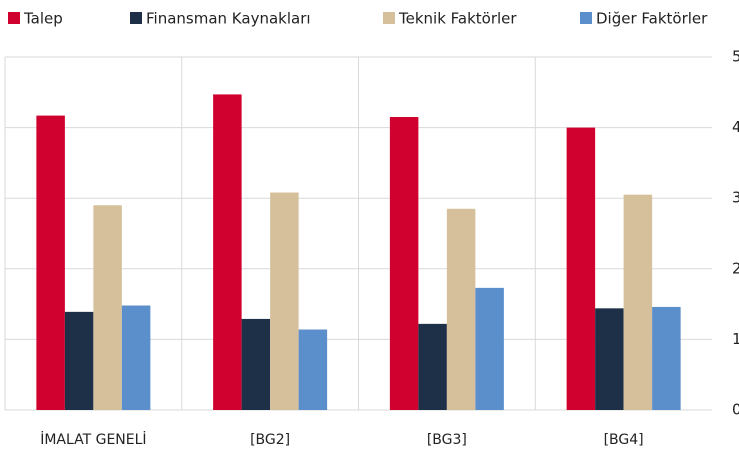  Describe the element at coordinates (457, 19) in the screenshot. I see `legend-label: Teknik Faktörler` at that location.